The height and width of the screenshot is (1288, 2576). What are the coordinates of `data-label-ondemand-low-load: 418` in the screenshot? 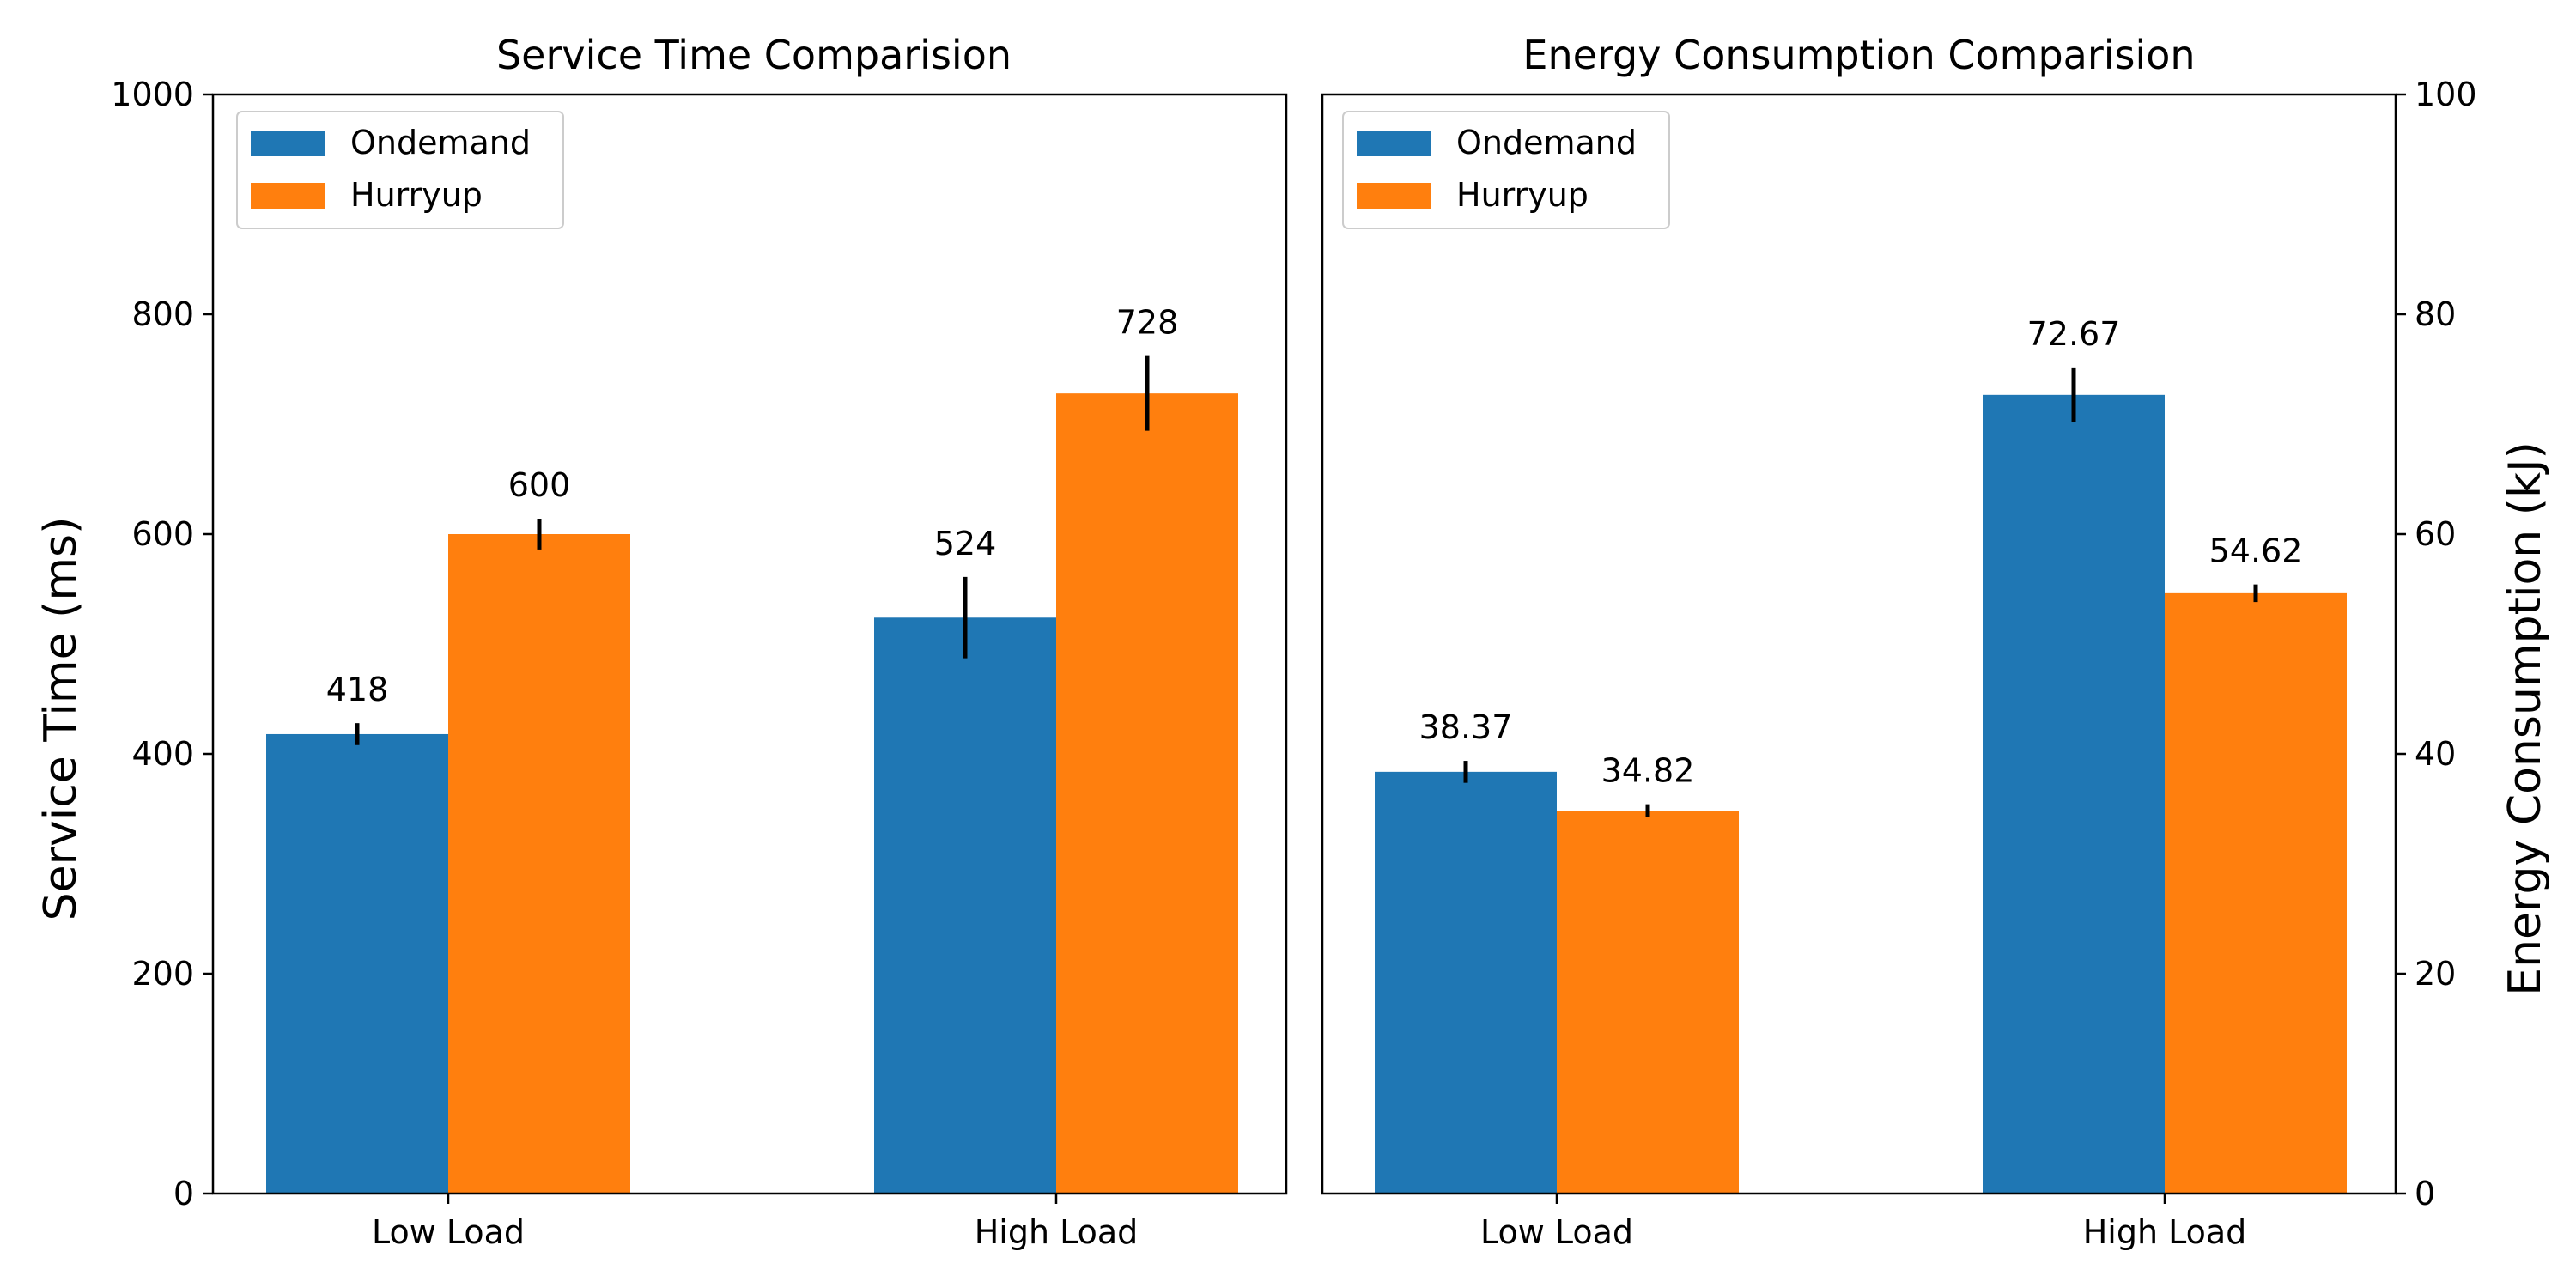 It's located at (357, 689).